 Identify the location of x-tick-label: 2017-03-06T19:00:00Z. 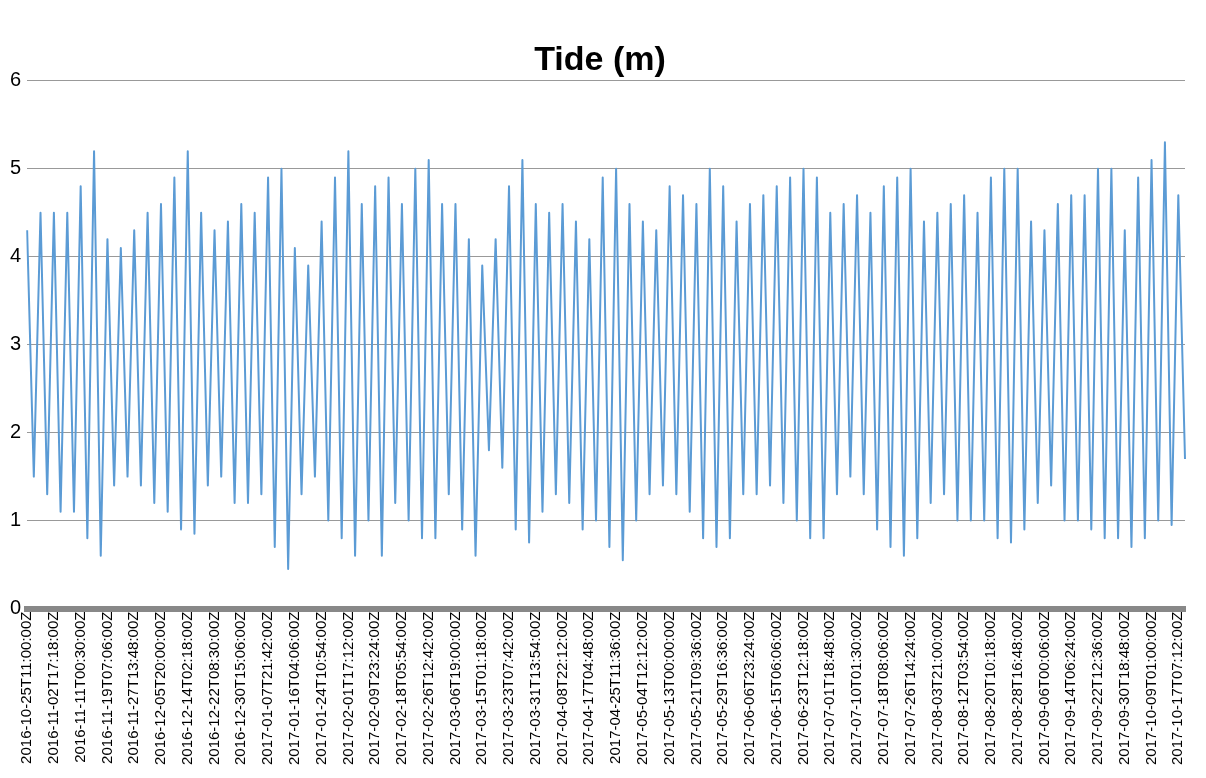
(454, 688).